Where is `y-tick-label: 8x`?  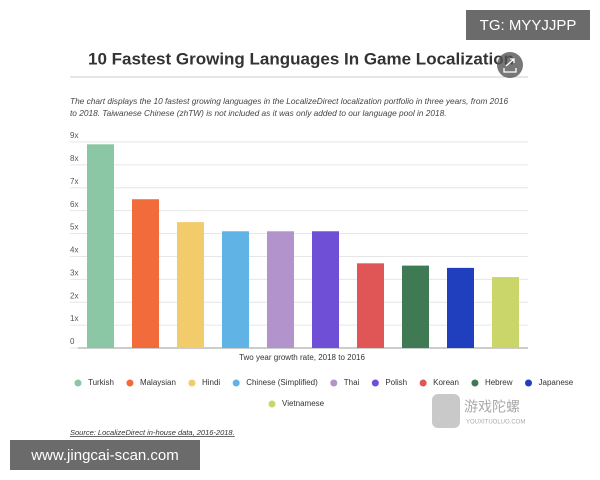 y-tick-label: 8x is located at coordinates (74, 158).